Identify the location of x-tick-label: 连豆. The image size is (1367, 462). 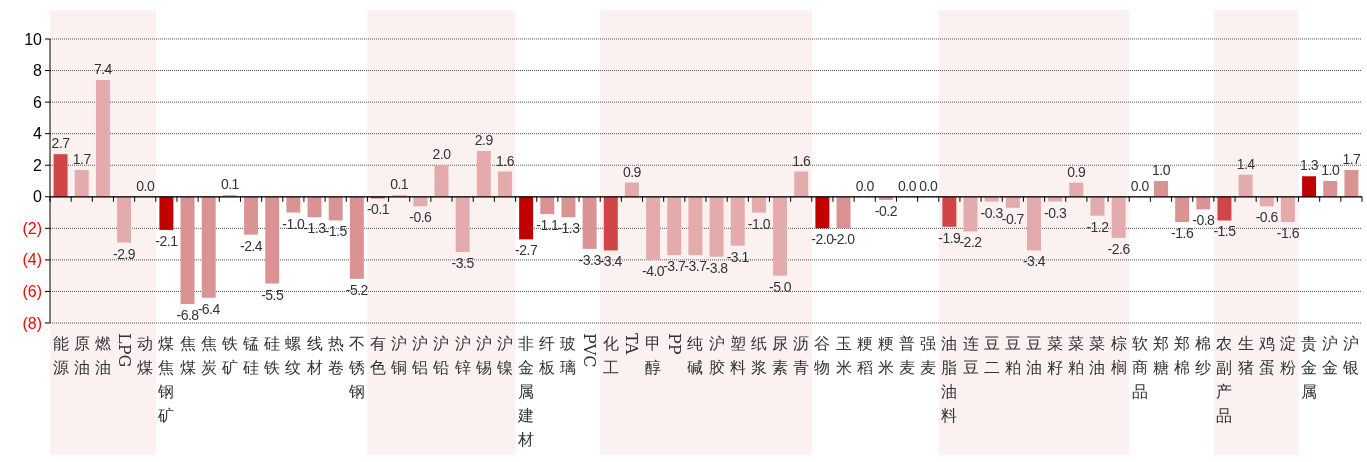
(970, 355).